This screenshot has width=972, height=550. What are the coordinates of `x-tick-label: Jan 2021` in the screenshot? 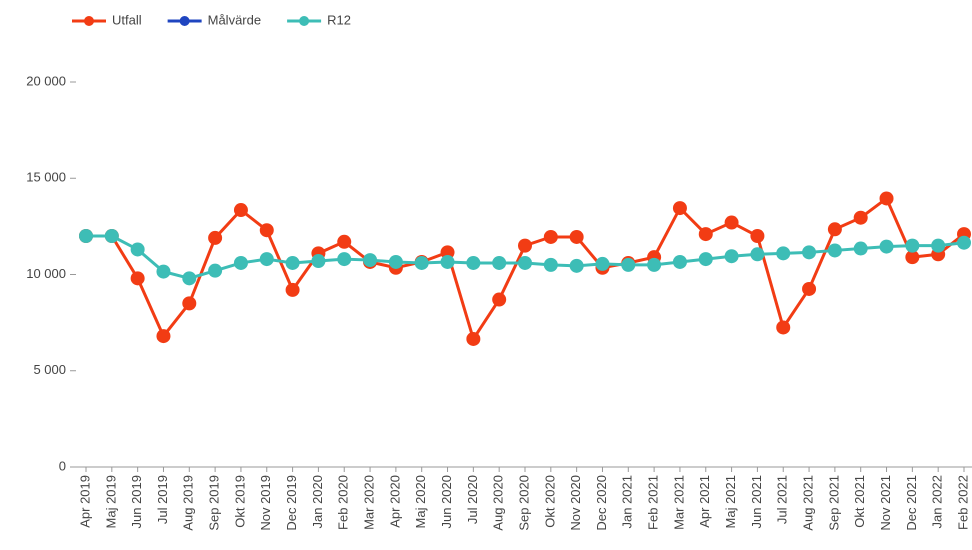 It's located at (627, 502).